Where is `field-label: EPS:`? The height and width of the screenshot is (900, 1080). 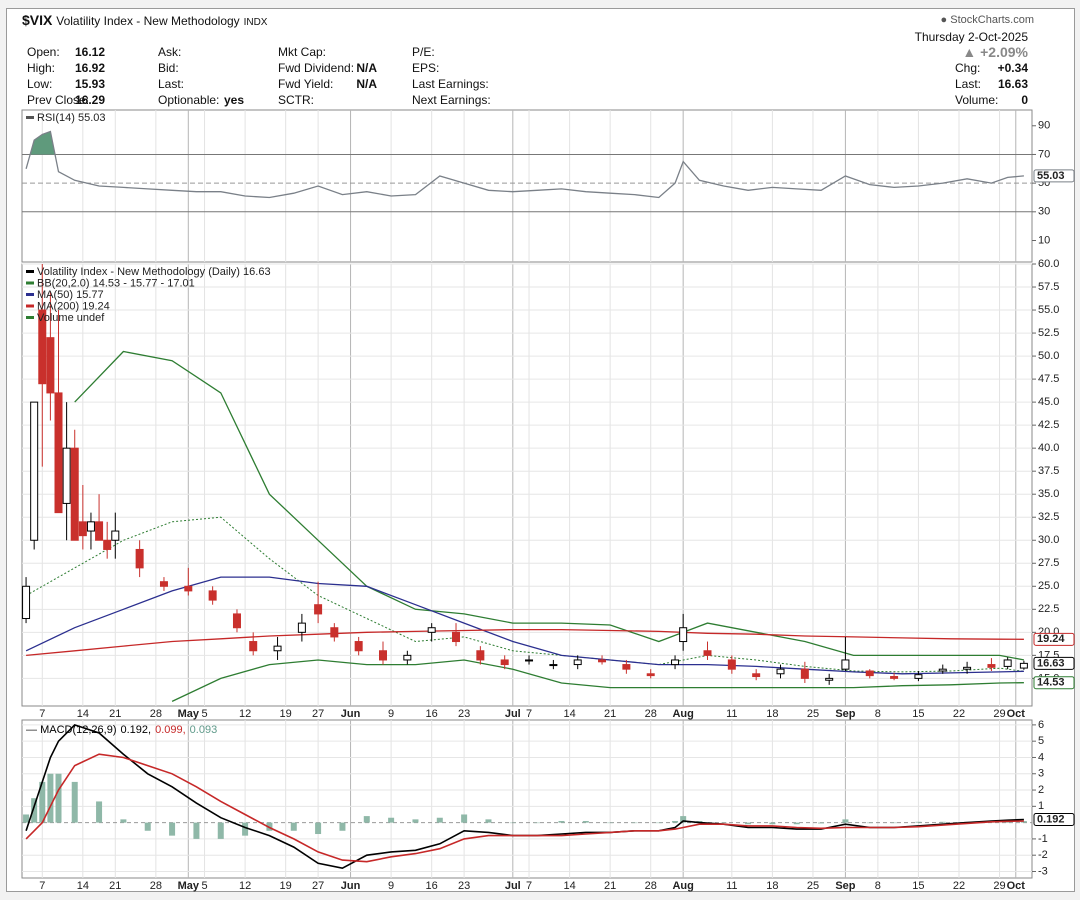
field-label: EPS: is located at coordinates (426, 68).